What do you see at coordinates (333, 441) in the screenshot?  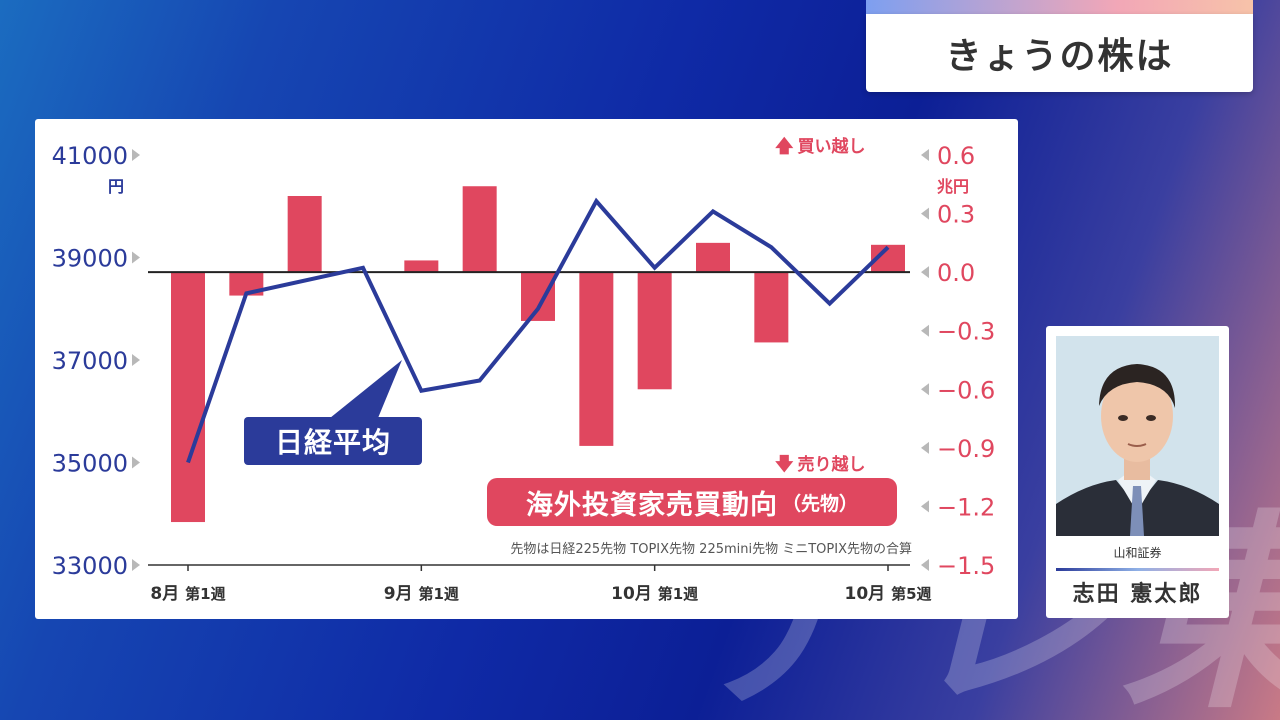 I see `nikkei-series-label: 日経平均` at bounding box center [333, 441].